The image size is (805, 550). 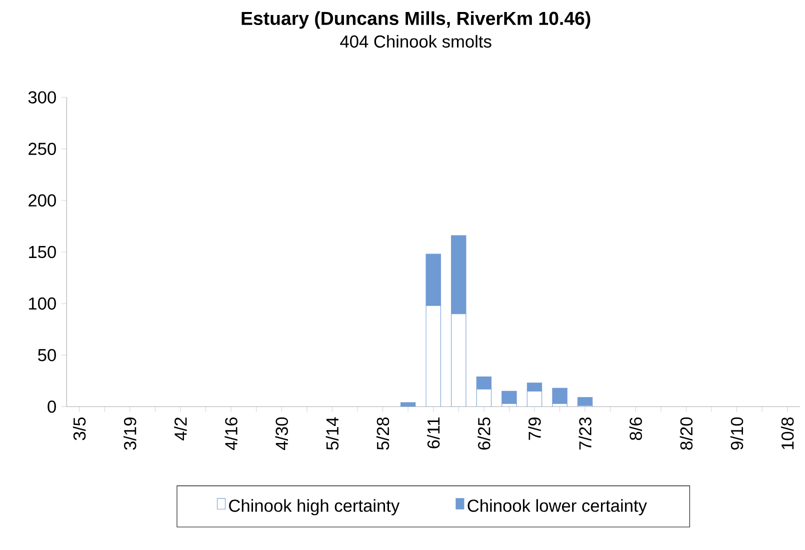 I want to click on x-tick-label: 6/11, so click(x=433, y=433).